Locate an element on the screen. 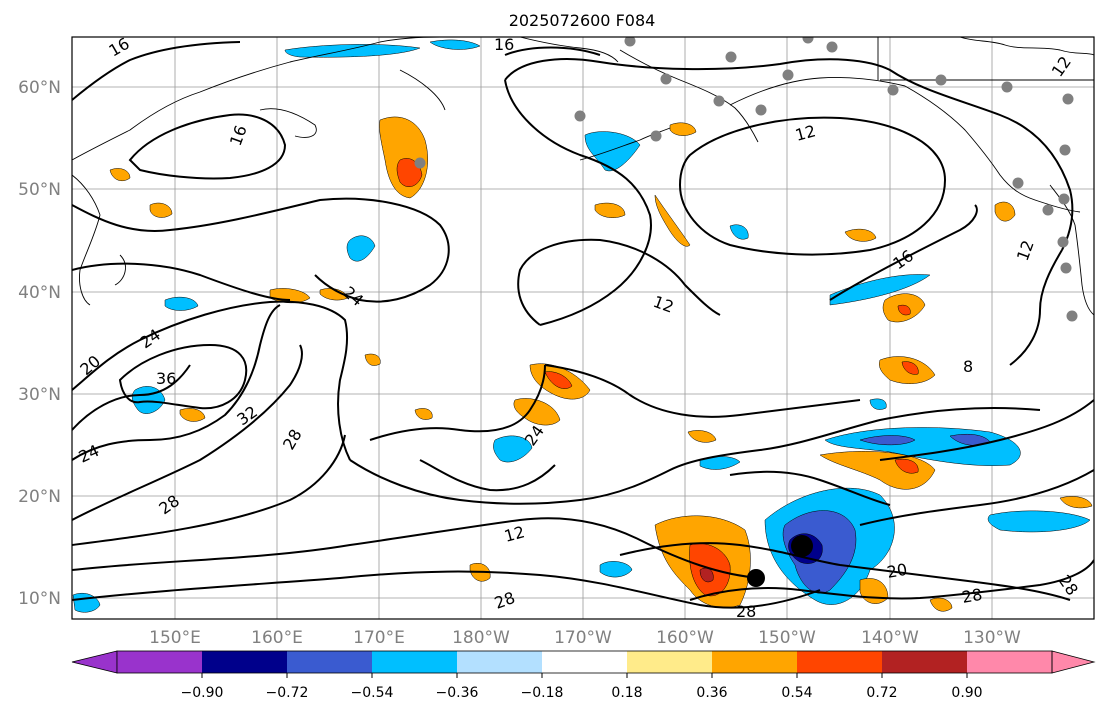 The image size is (1105, 712). lat-tick-label: 60°N is located at coordinates (39, 88).